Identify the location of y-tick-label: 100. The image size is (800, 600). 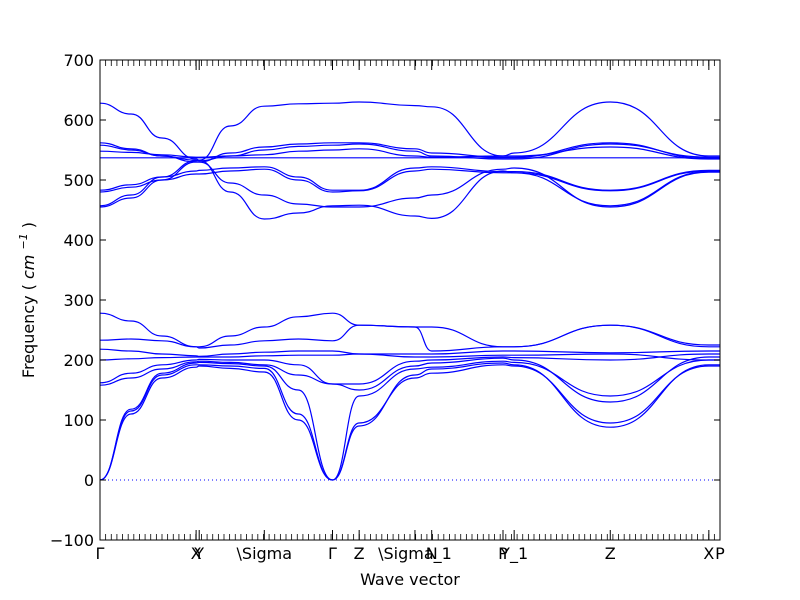
(78, 420).